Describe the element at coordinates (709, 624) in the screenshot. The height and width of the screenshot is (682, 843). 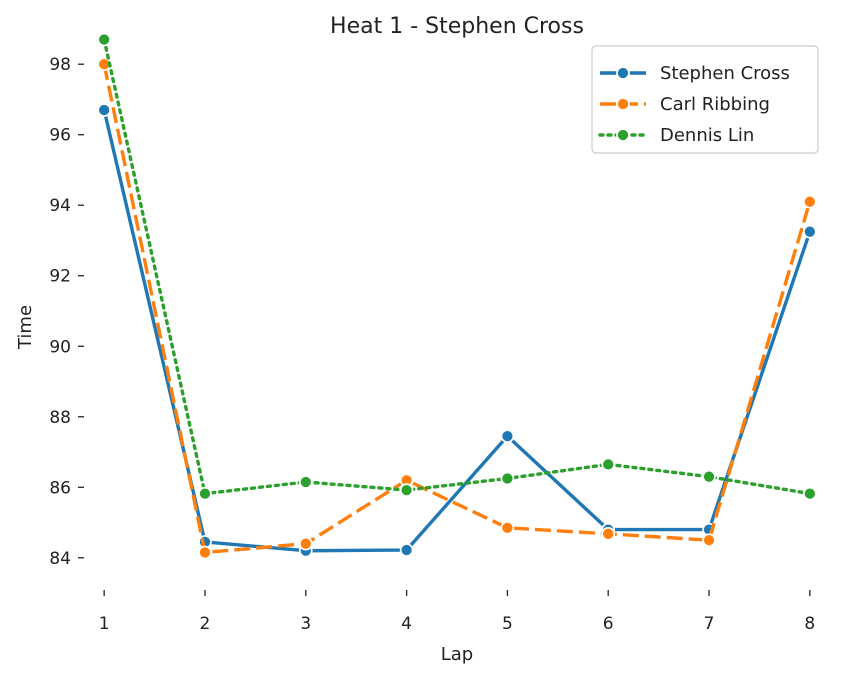
I see `x-tick-label-6: 7` at that location.